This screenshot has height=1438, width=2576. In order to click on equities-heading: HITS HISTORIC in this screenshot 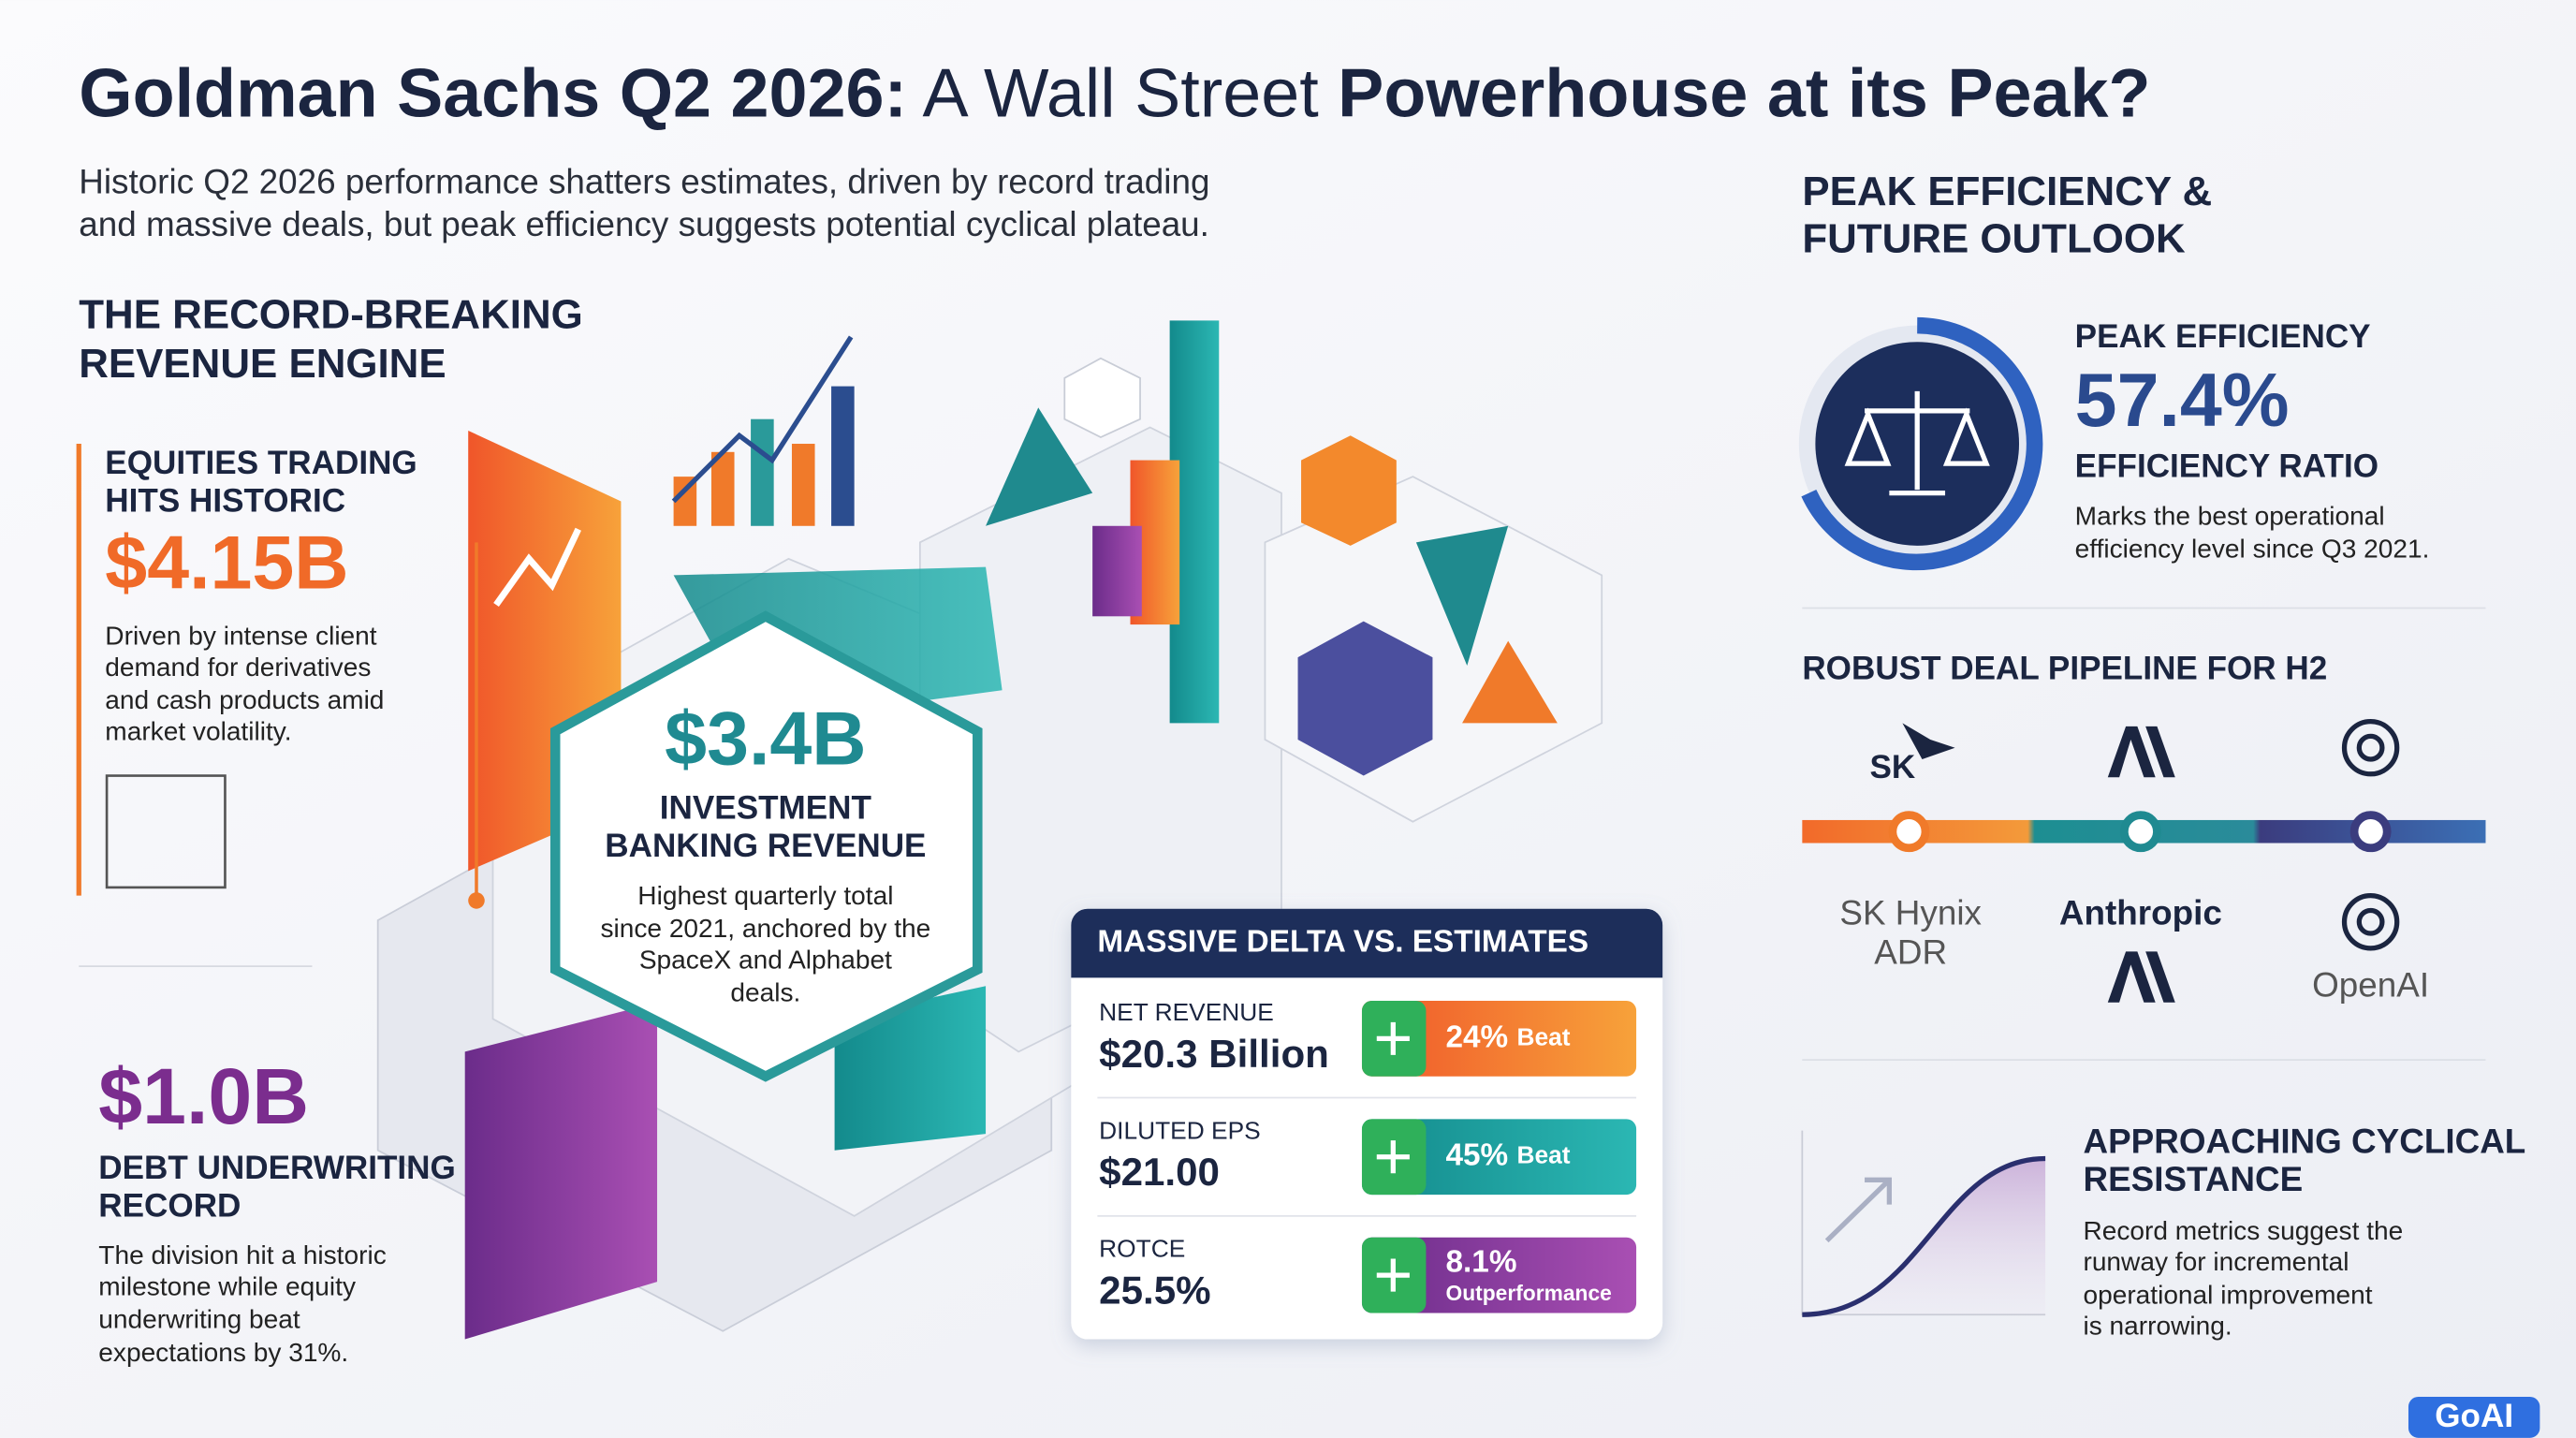, I will do `click(225, 500)`.